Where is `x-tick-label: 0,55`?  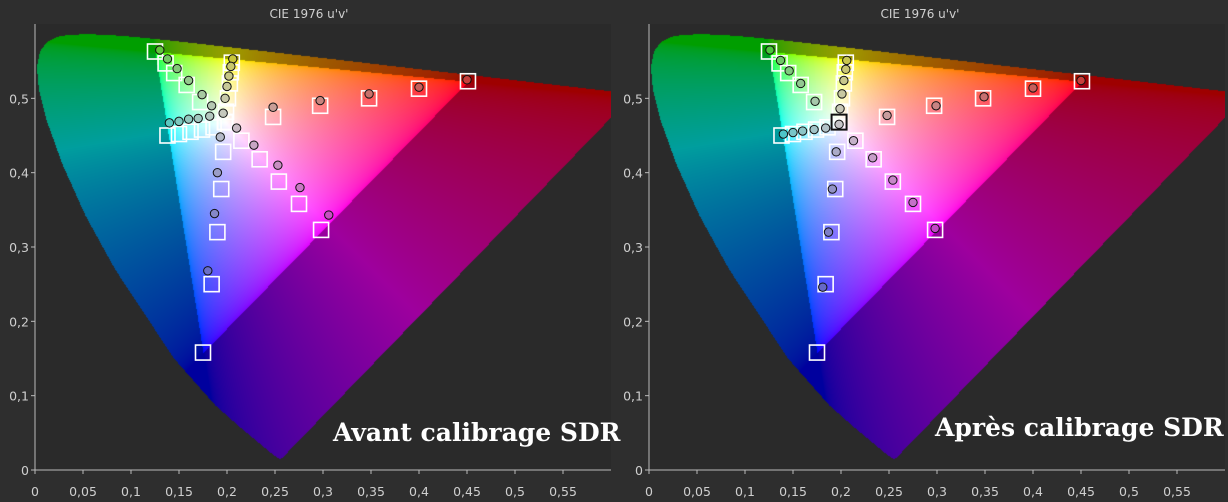
x-tick-label: 0,55 is located at coordinates (1177, 491).